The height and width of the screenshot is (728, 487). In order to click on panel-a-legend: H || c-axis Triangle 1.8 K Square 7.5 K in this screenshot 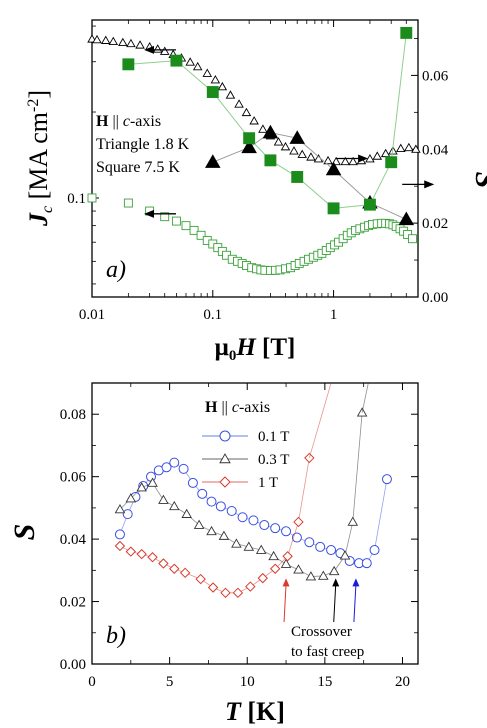, I will do `click(143, 144)`.